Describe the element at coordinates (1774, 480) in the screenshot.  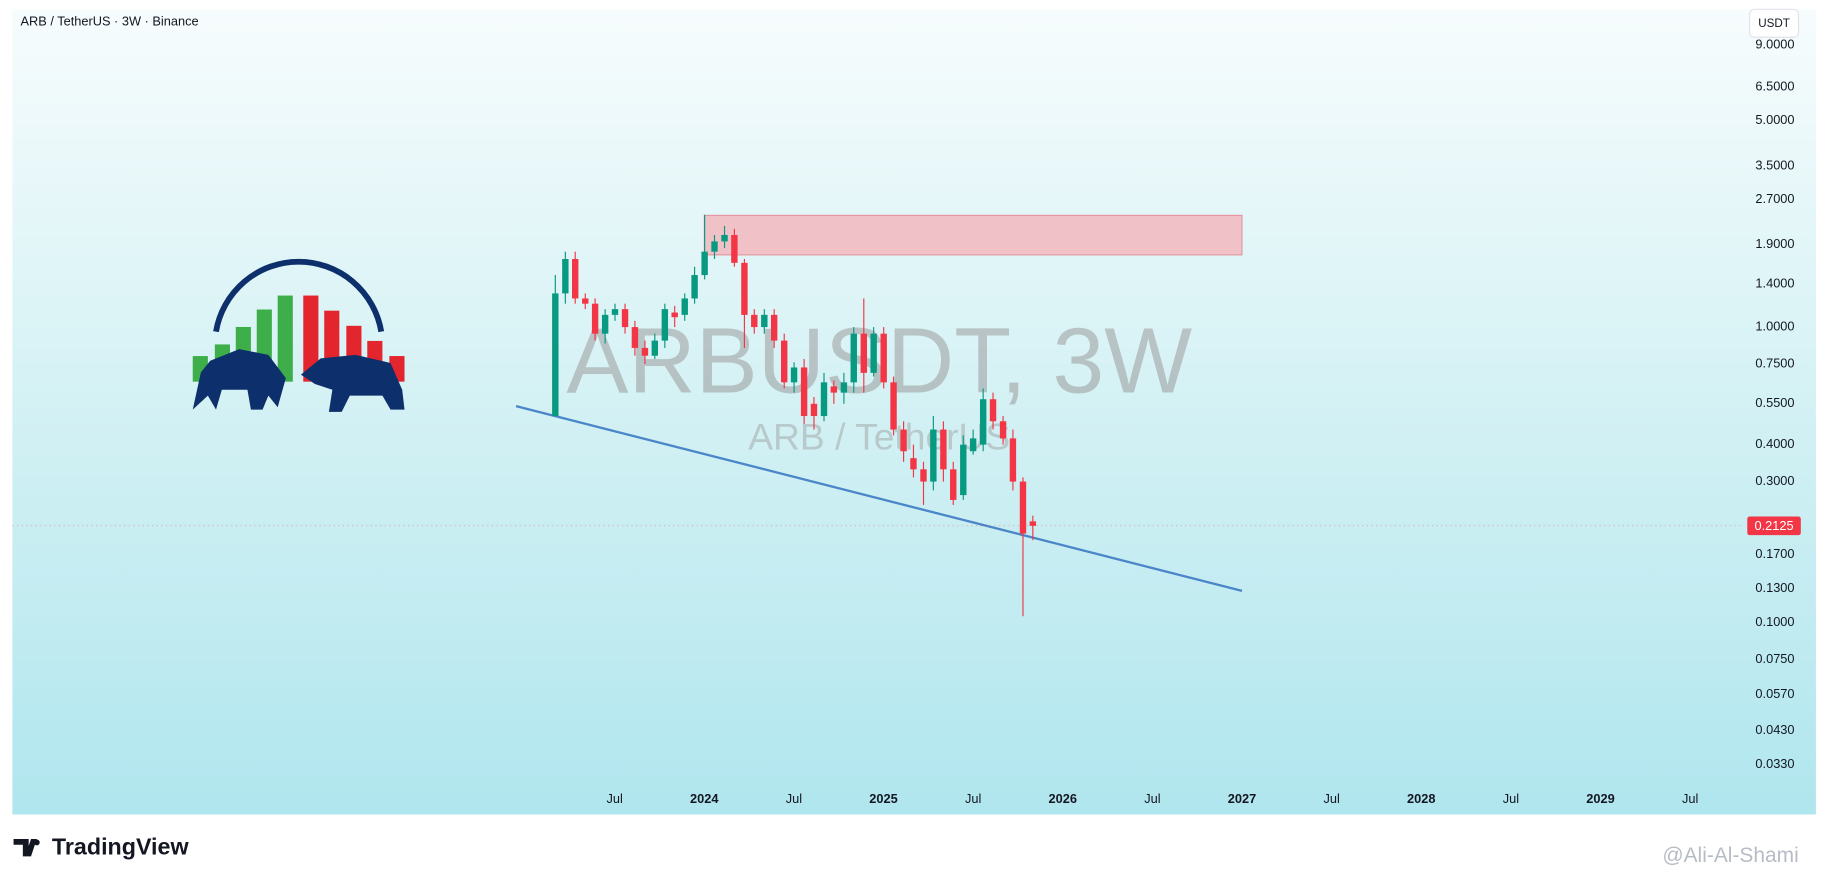
I see `y-tick-label: 0.3000` at that location.